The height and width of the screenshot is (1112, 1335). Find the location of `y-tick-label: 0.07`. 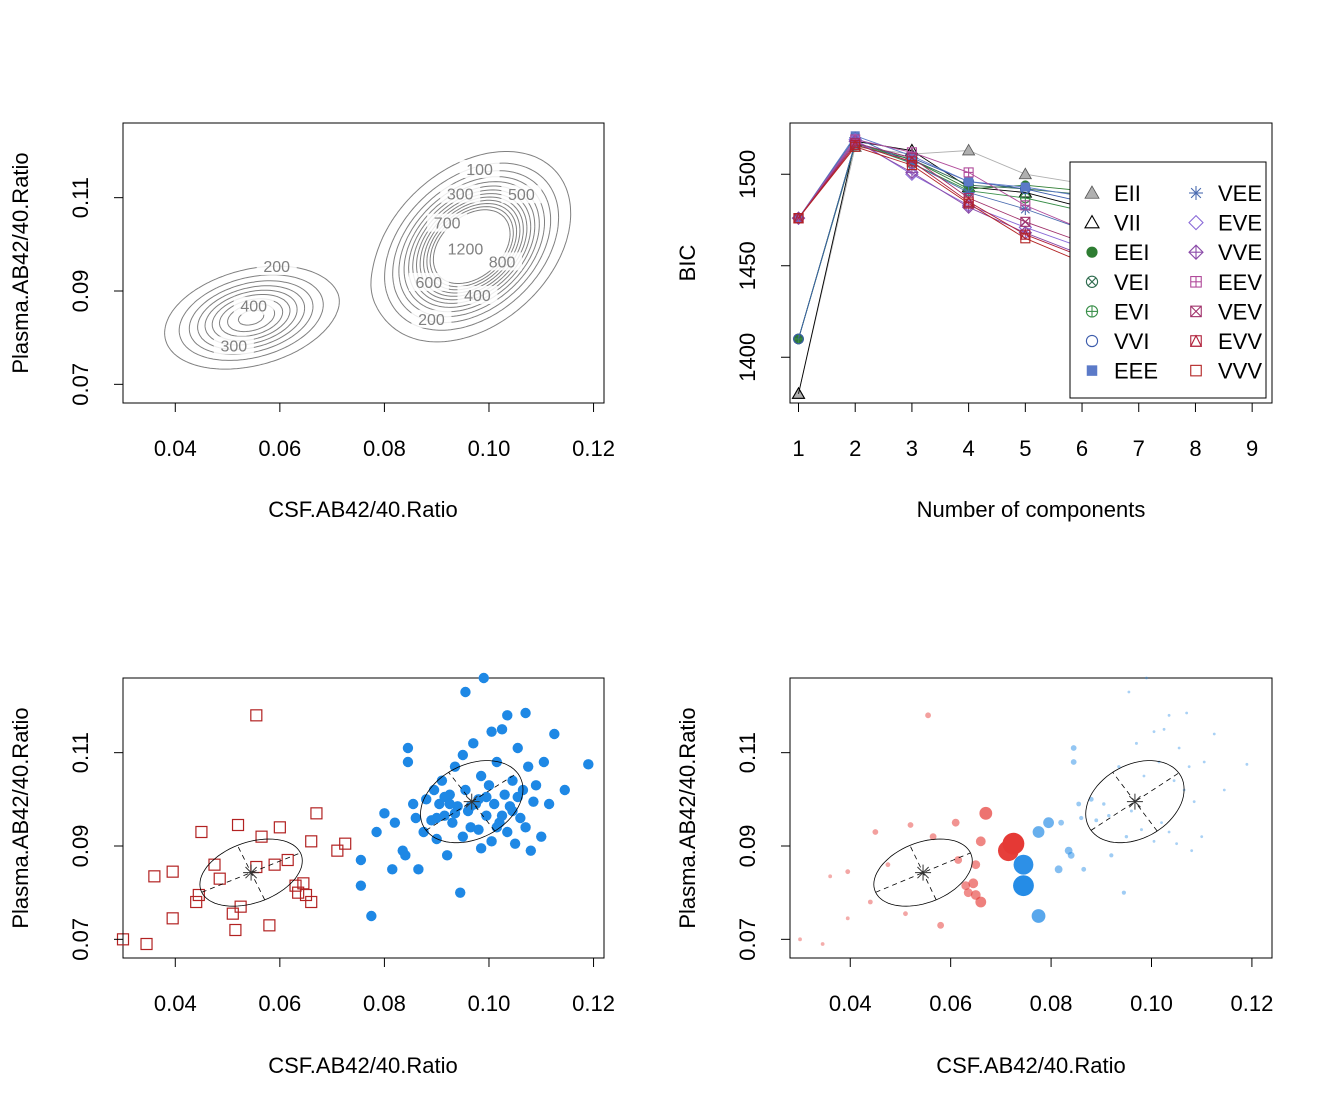

y-tick-label: 0.07 is located at coordinates (747, 939).